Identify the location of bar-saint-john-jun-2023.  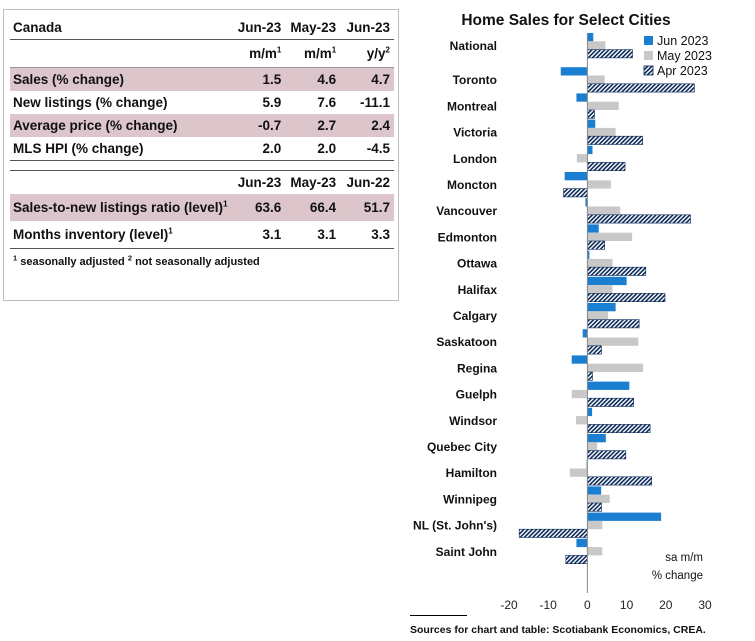
(582, 543).